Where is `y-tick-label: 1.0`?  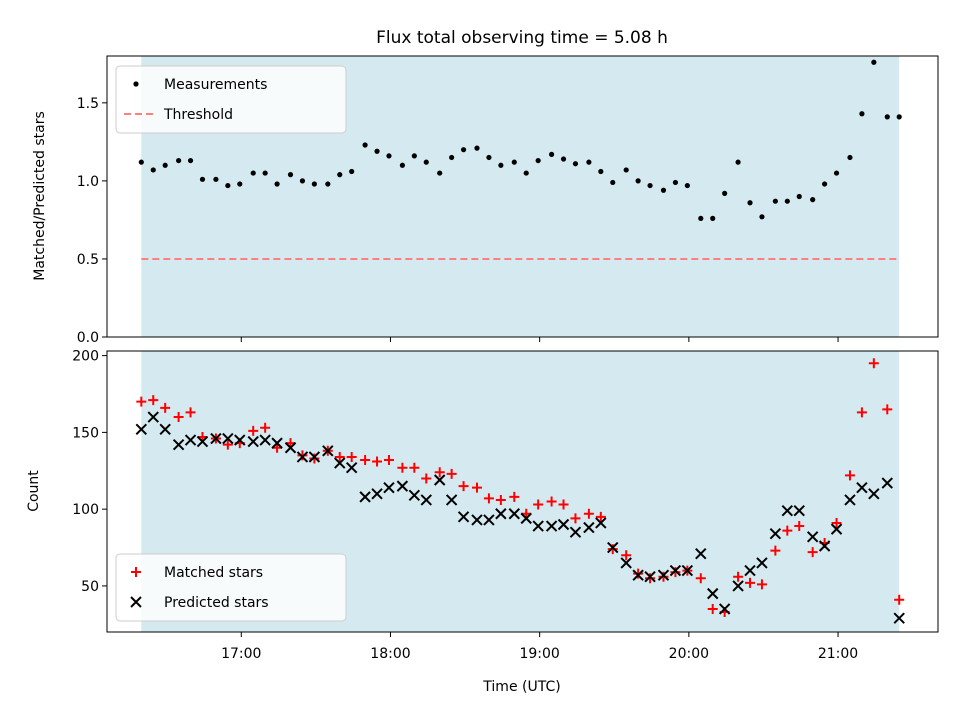
y-tick-label: 1.0 is located at coordinates (88, 182).